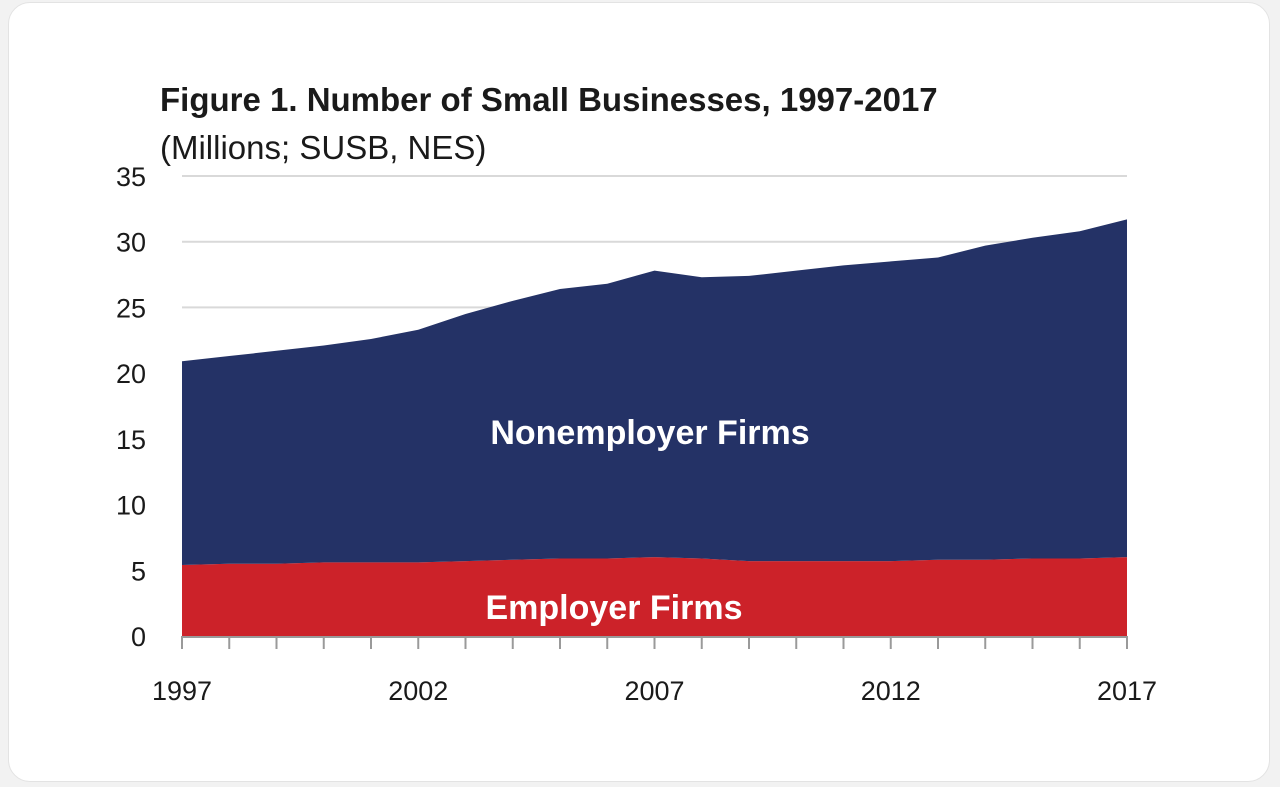 Image resolution: width=1280 pixels, height=787 pixels. Describe the element at coordinates (131, 374) in the screenshot. I see `y-tick-label: 20` at that location.